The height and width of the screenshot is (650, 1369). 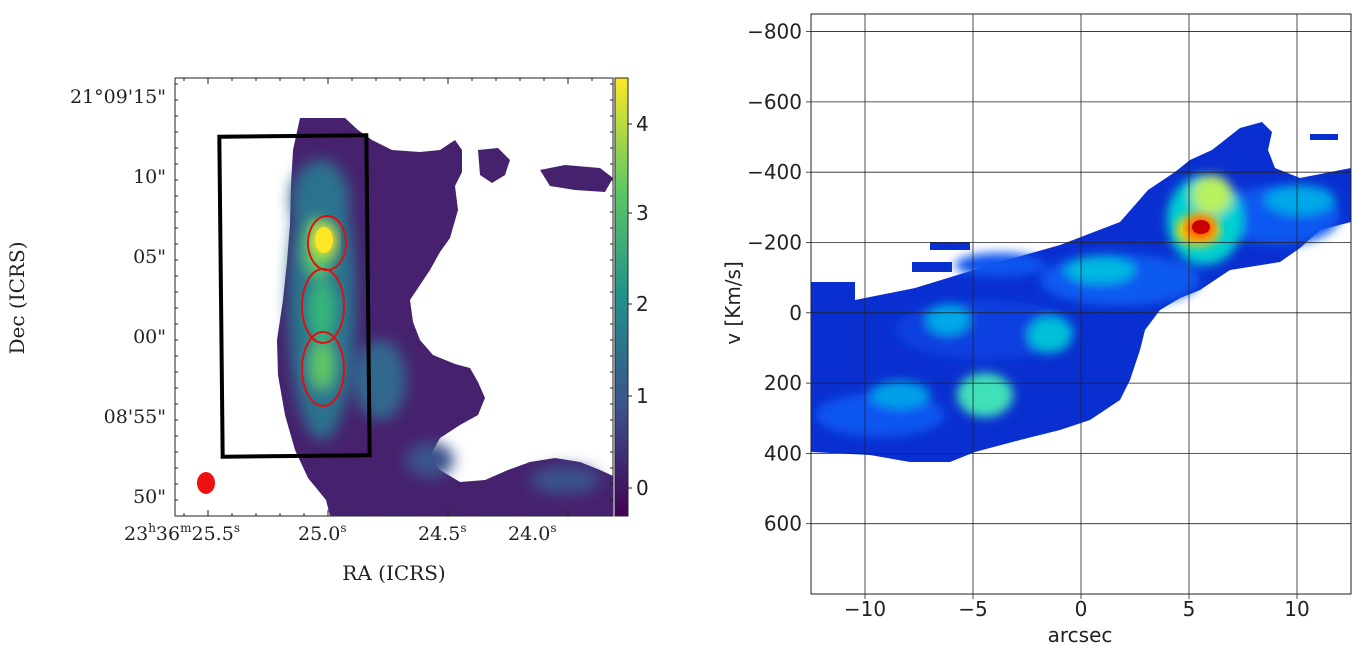 I want to click on dec-tick-label: 21°09'15", so click(x=118, y=97).